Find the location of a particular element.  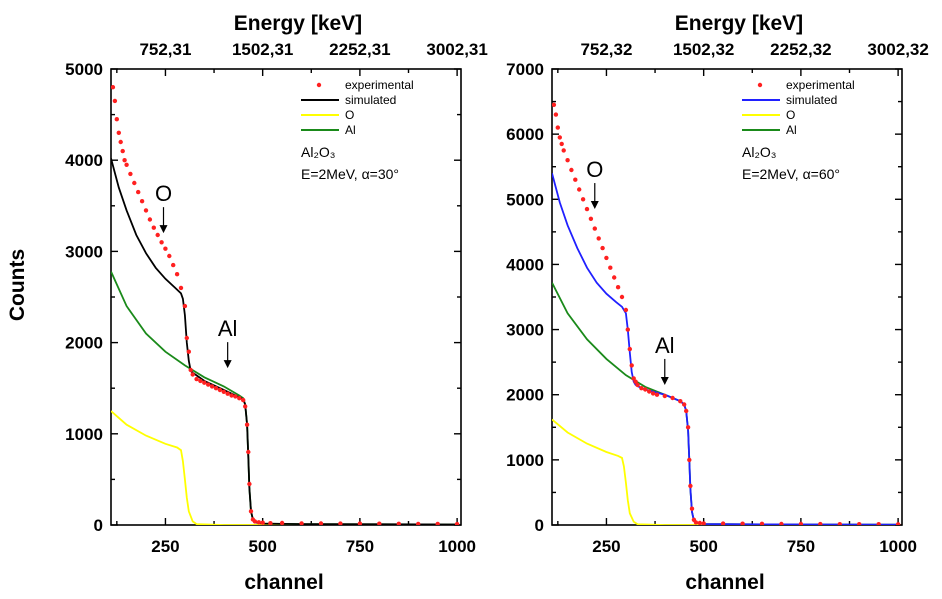

legend-label: simulated is located at coordinates (370, 100).